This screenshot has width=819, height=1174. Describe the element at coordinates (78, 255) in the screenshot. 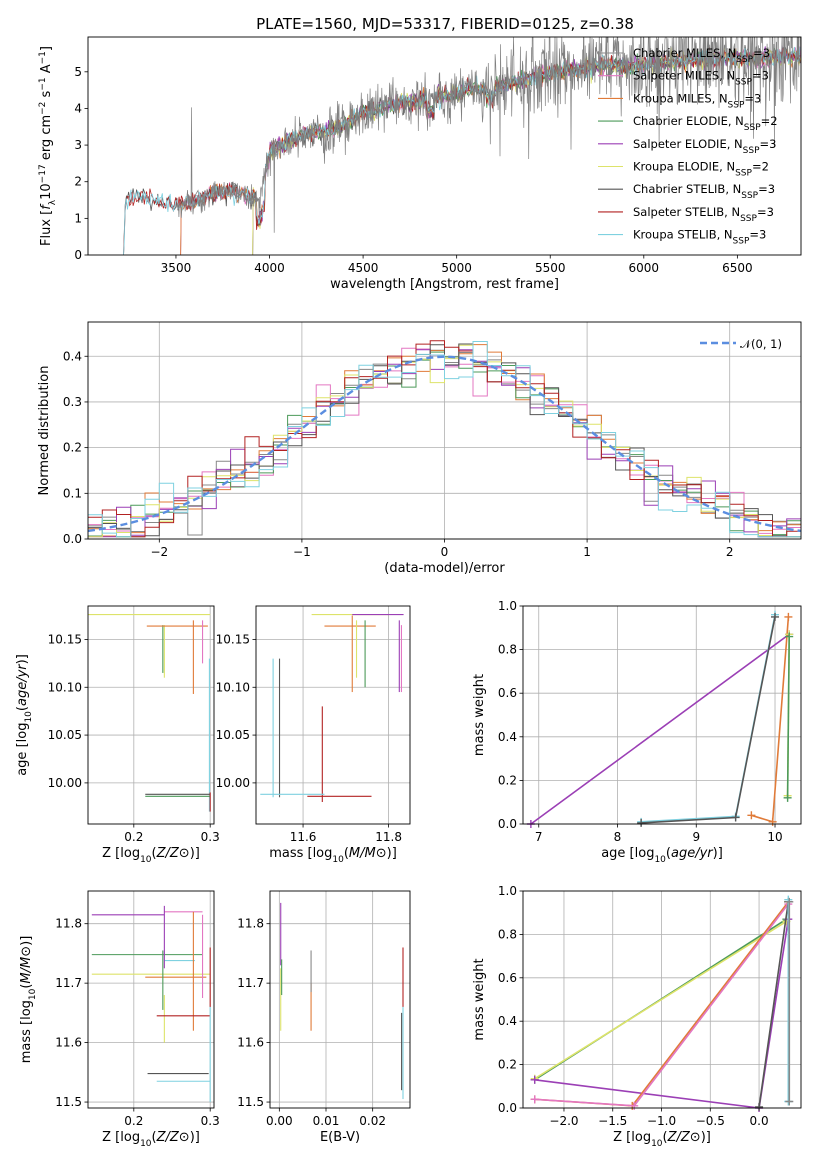

I see `y-tick-label: 0` at that location.